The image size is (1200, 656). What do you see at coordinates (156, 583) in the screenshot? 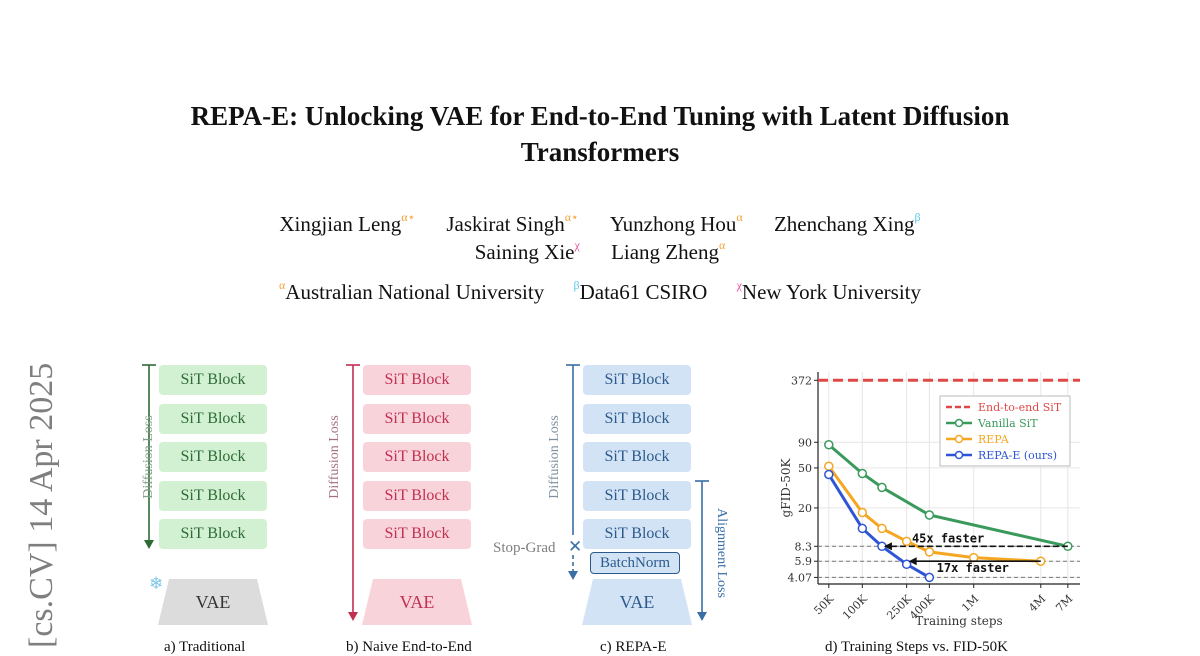
I see `snowflake-frozen-icon: ❄` at bounding box center [156, 583].